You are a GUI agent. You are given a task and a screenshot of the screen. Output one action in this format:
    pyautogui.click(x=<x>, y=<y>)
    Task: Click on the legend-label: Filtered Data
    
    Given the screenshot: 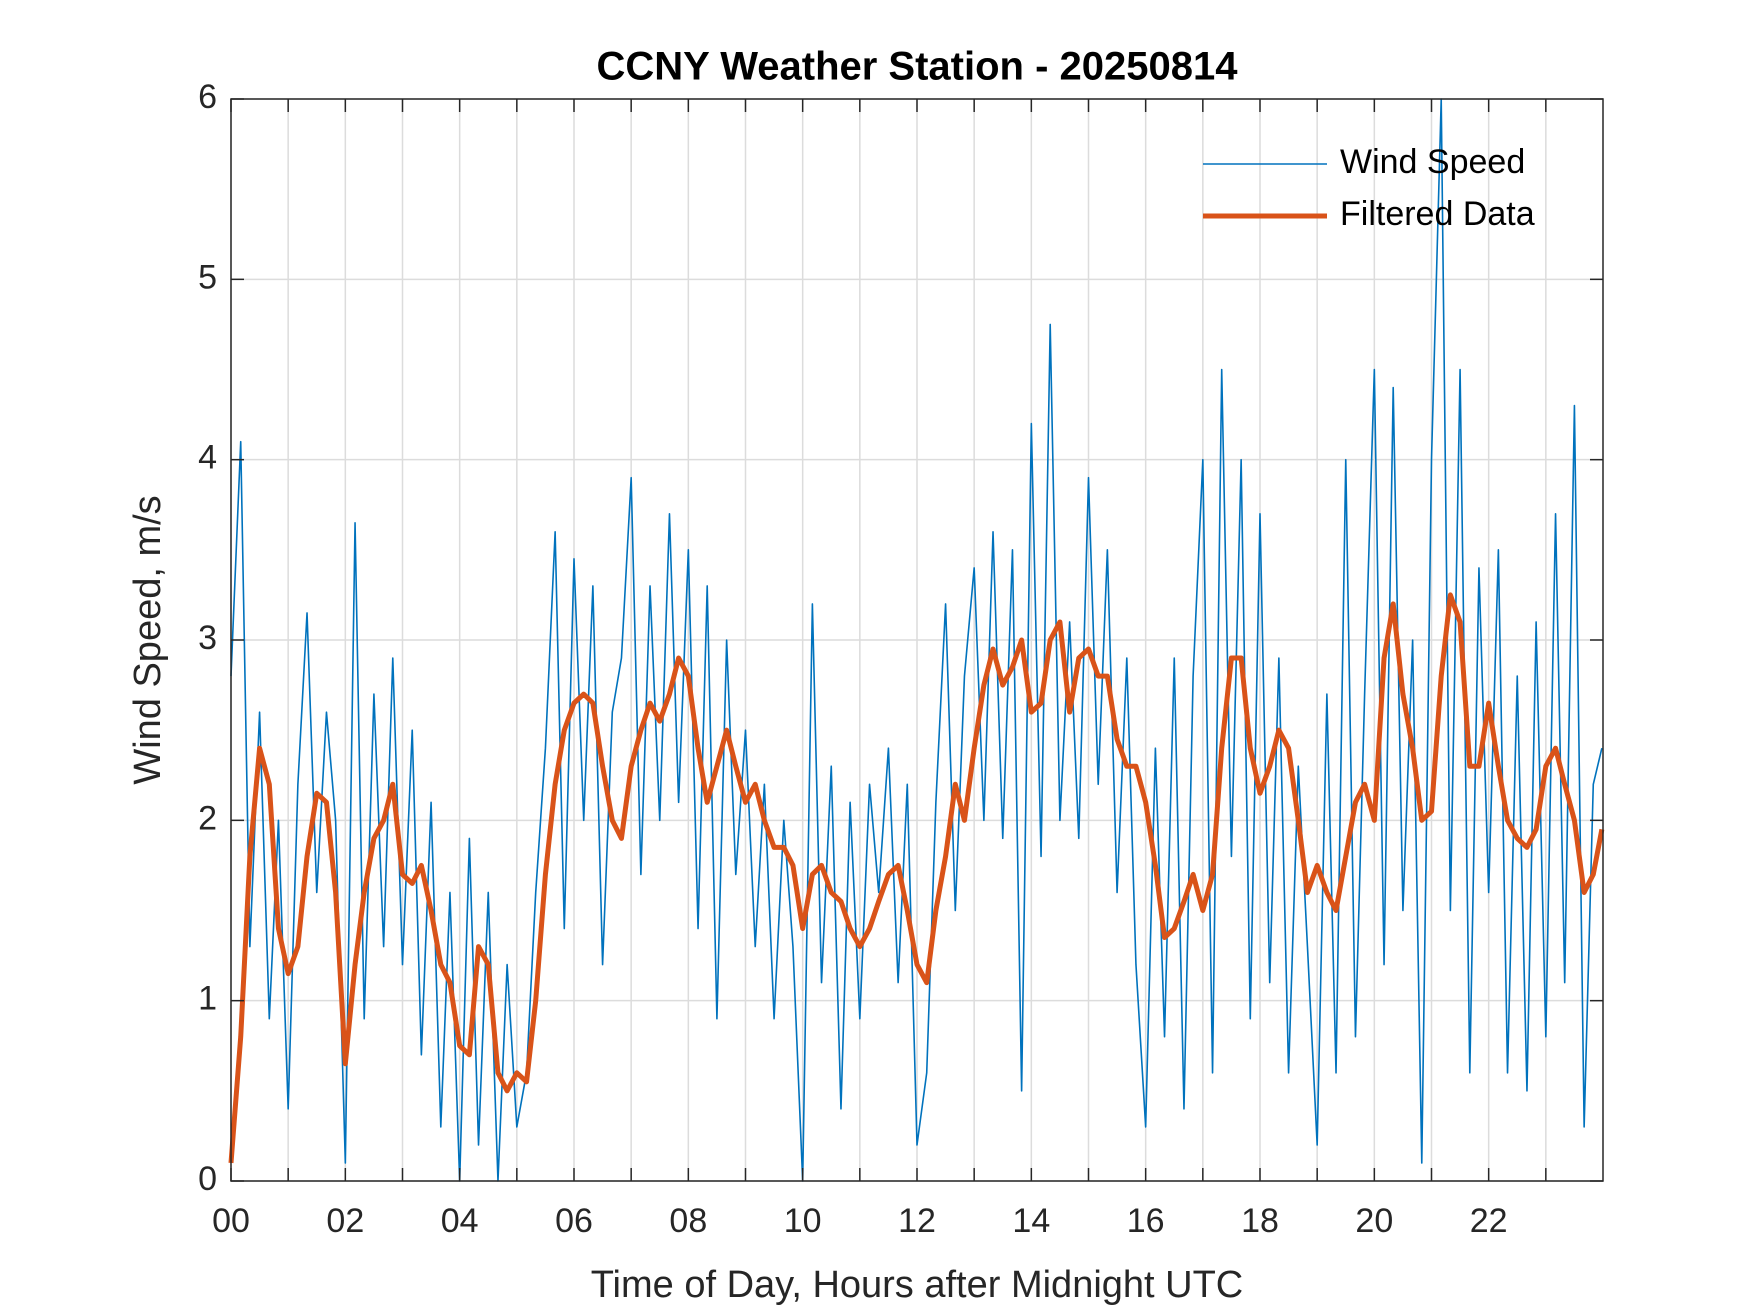 What is the action you would take?
    pyautogui.click(x=1437, y=214)
    